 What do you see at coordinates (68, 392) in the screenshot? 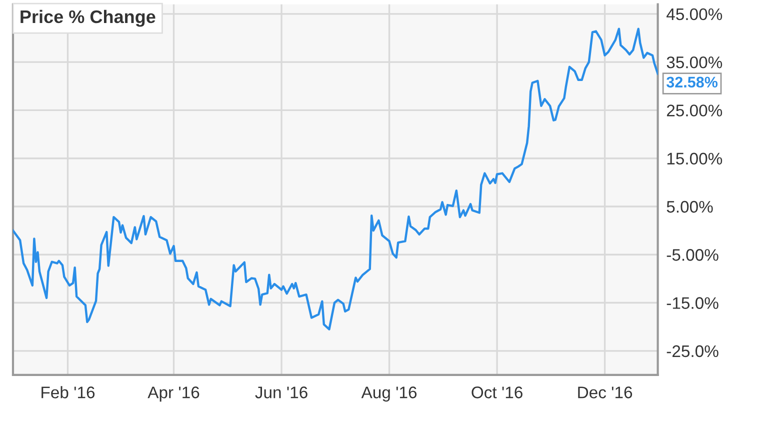
I see `x-tick-label: Feb '16` at bounding box center [68, 392].